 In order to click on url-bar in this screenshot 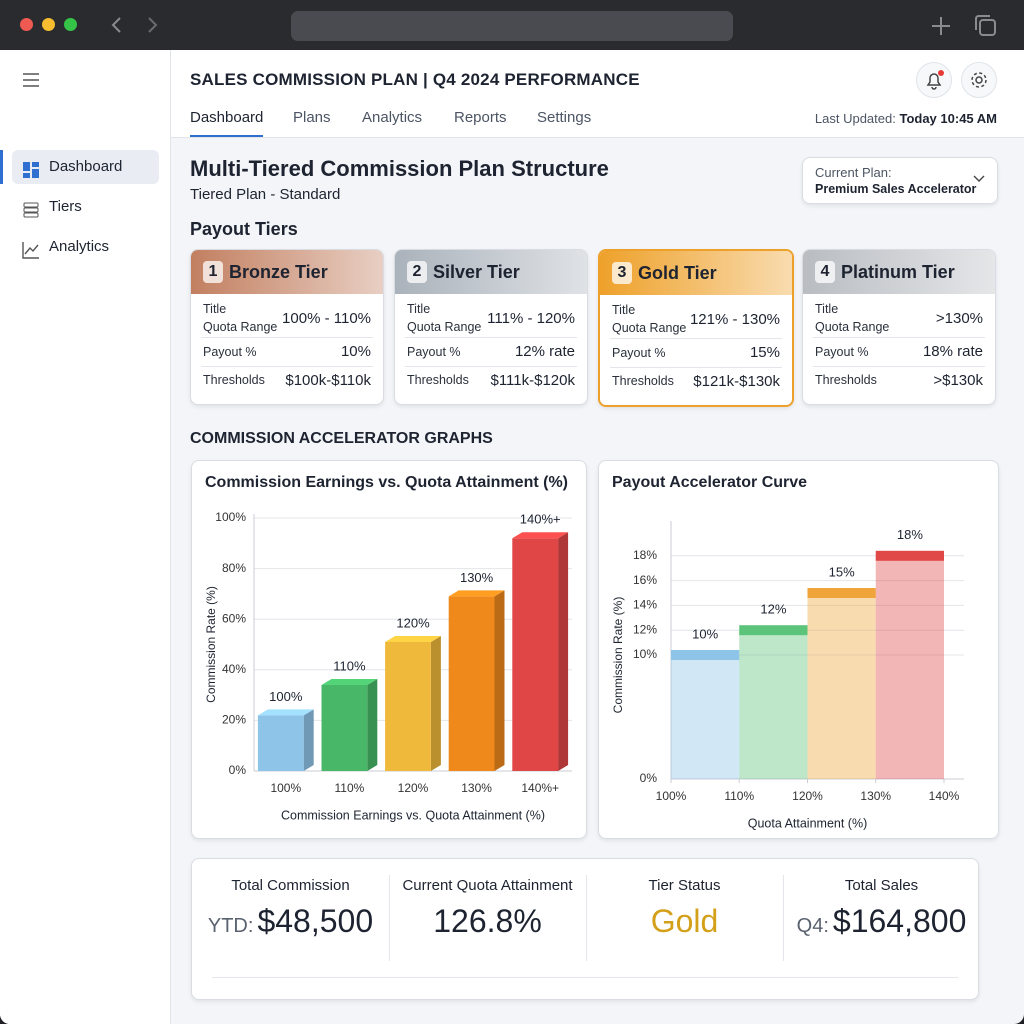, I will do `click(512, 26)`.